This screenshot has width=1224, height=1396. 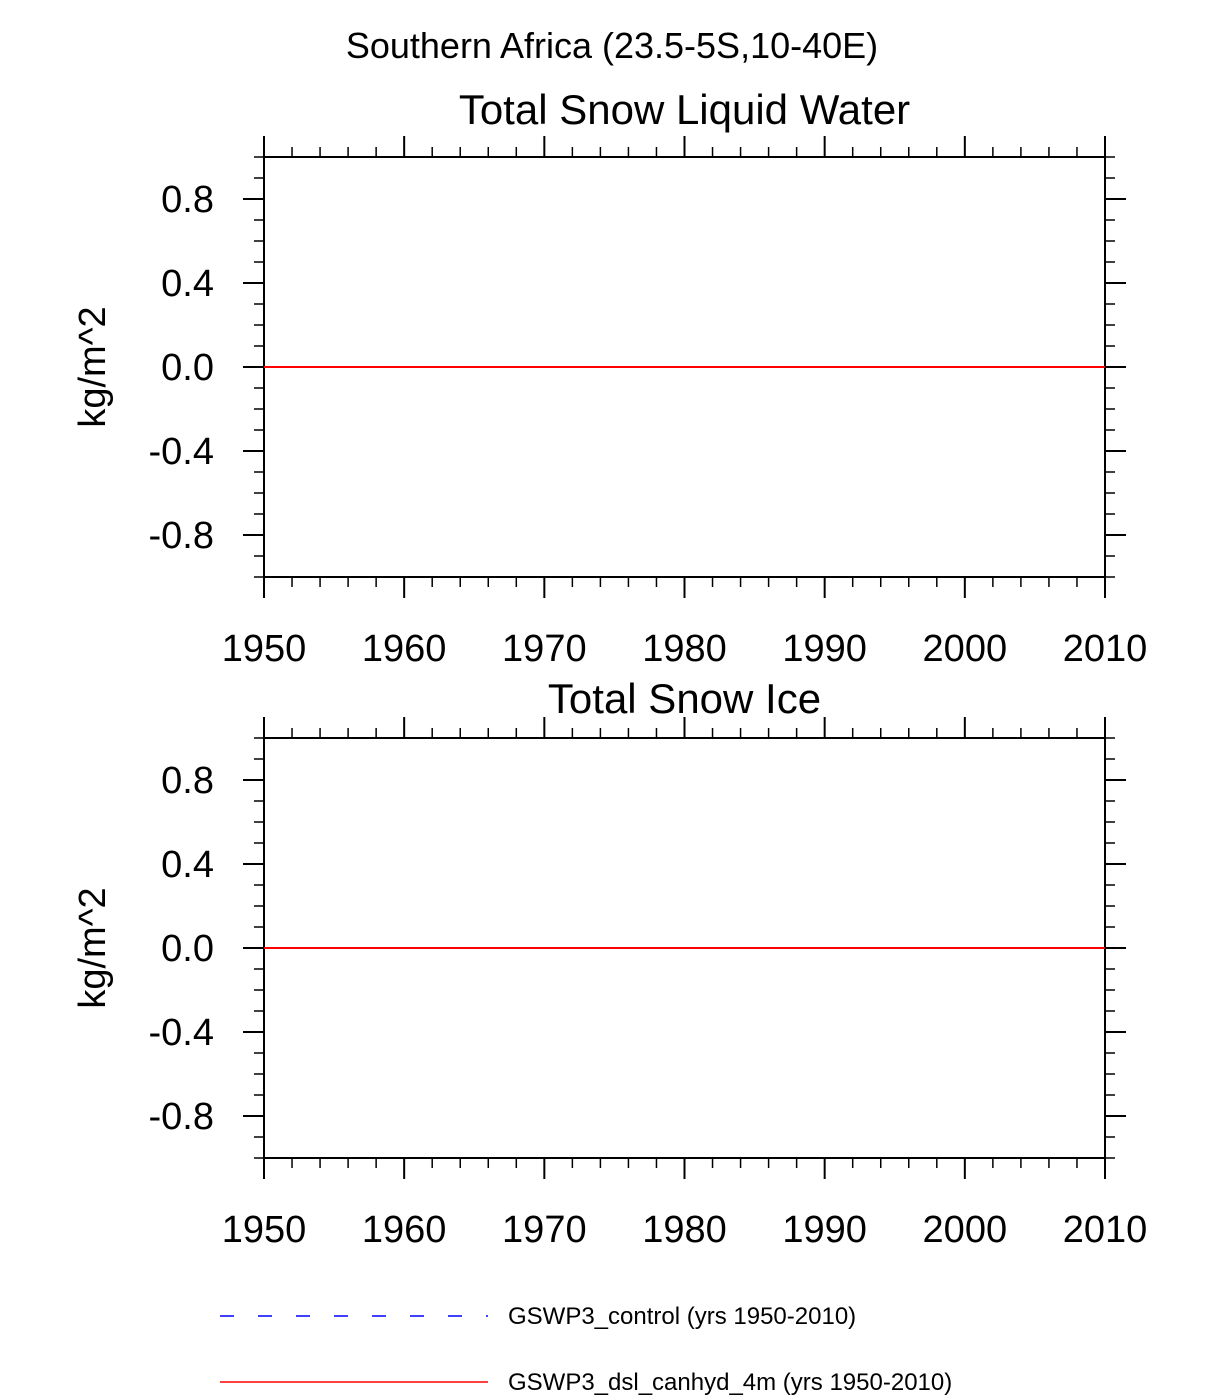 I want to click on panel-title: Total Snow Liquid Water, so click(x=684, y=109).